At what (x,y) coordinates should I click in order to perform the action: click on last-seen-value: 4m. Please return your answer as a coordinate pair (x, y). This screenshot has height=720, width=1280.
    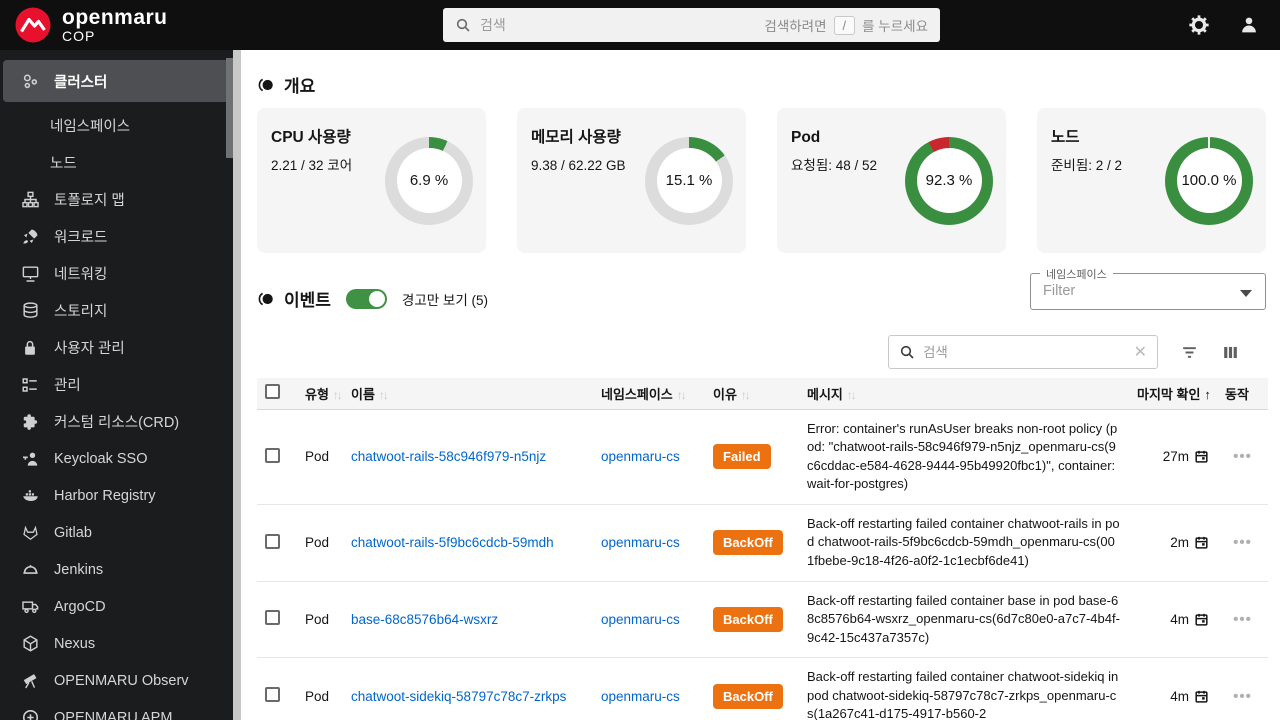
    Looking at the image, I should click on (1179, 619).